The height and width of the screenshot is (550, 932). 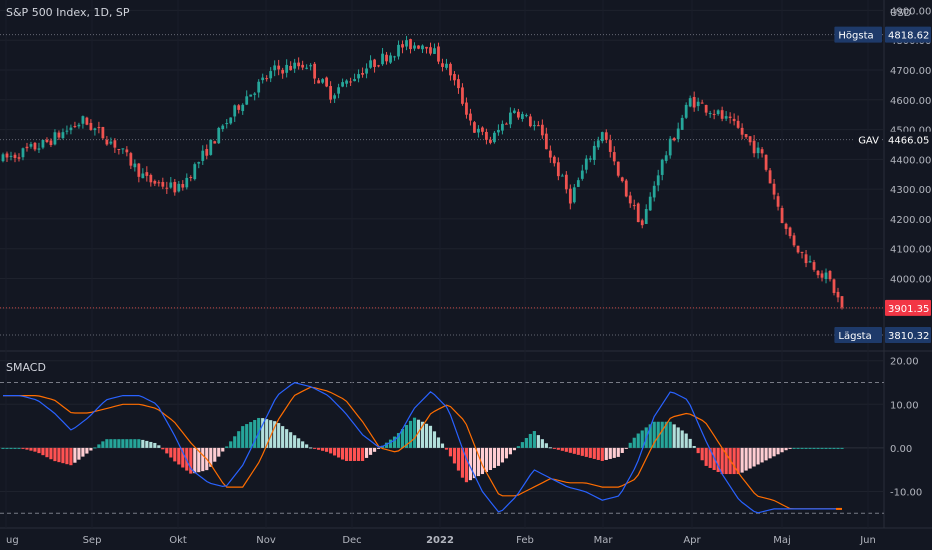 What do you see at coordinates (904, 362) in the screenshot?
I see `indicator-tick-label: 20.00` at bounding box center [904, 362].